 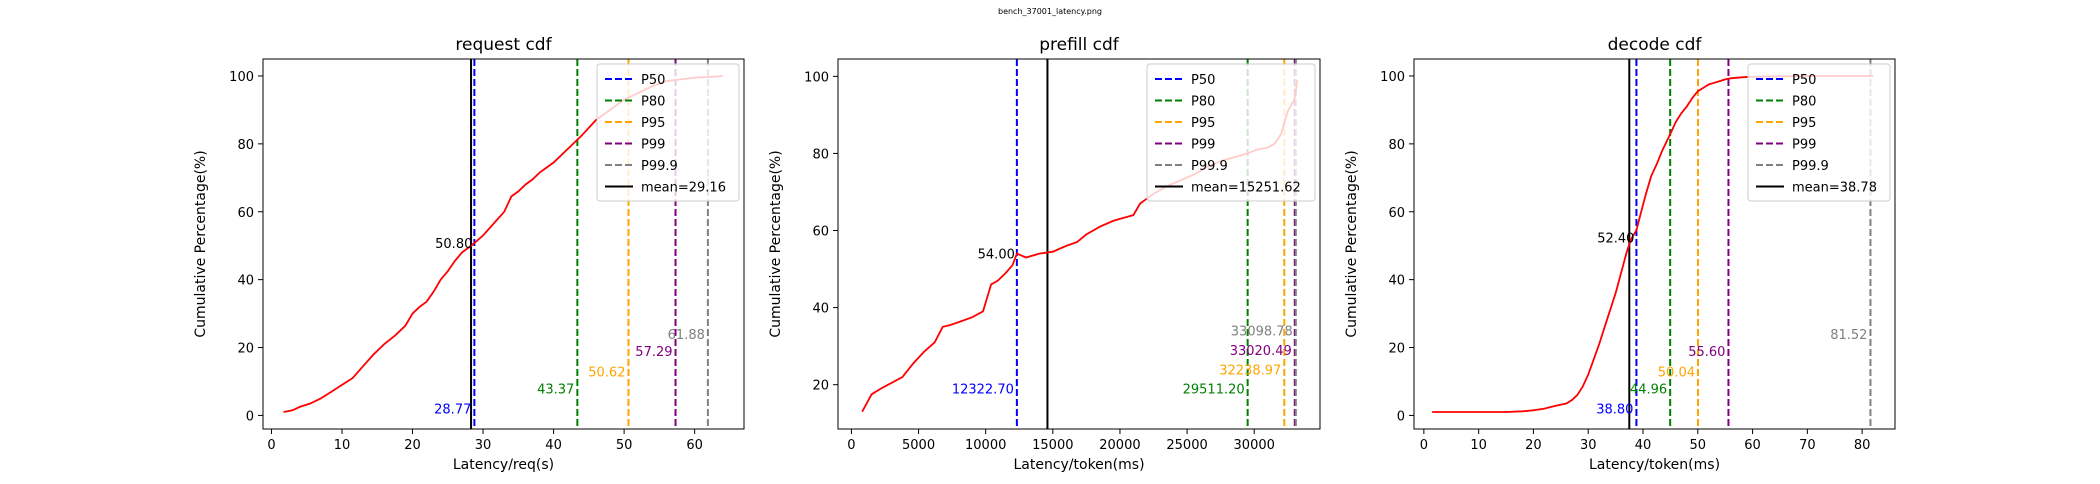 I want to click on percentile-label: 29511.20, so click(x=1214, y=390).